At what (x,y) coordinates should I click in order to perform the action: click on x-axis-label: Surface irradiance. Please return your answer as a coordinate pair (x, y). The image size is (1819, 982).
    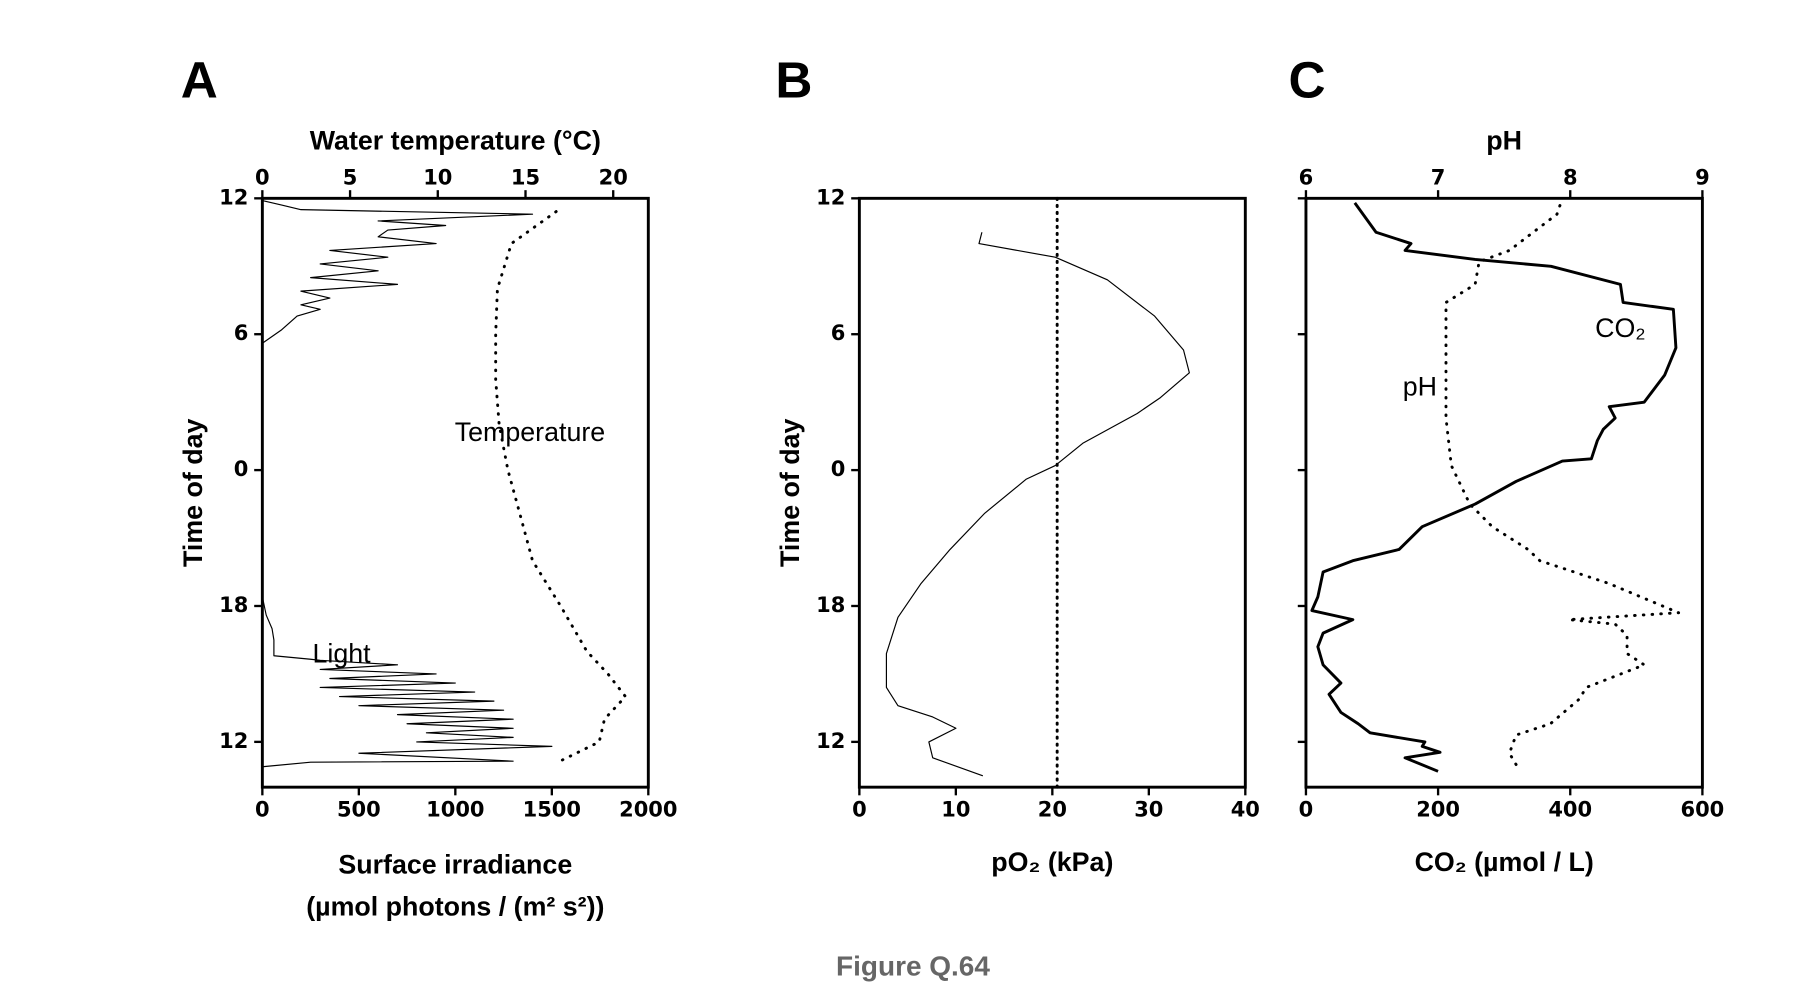
    Looking at the image, I should click on (455, 865).